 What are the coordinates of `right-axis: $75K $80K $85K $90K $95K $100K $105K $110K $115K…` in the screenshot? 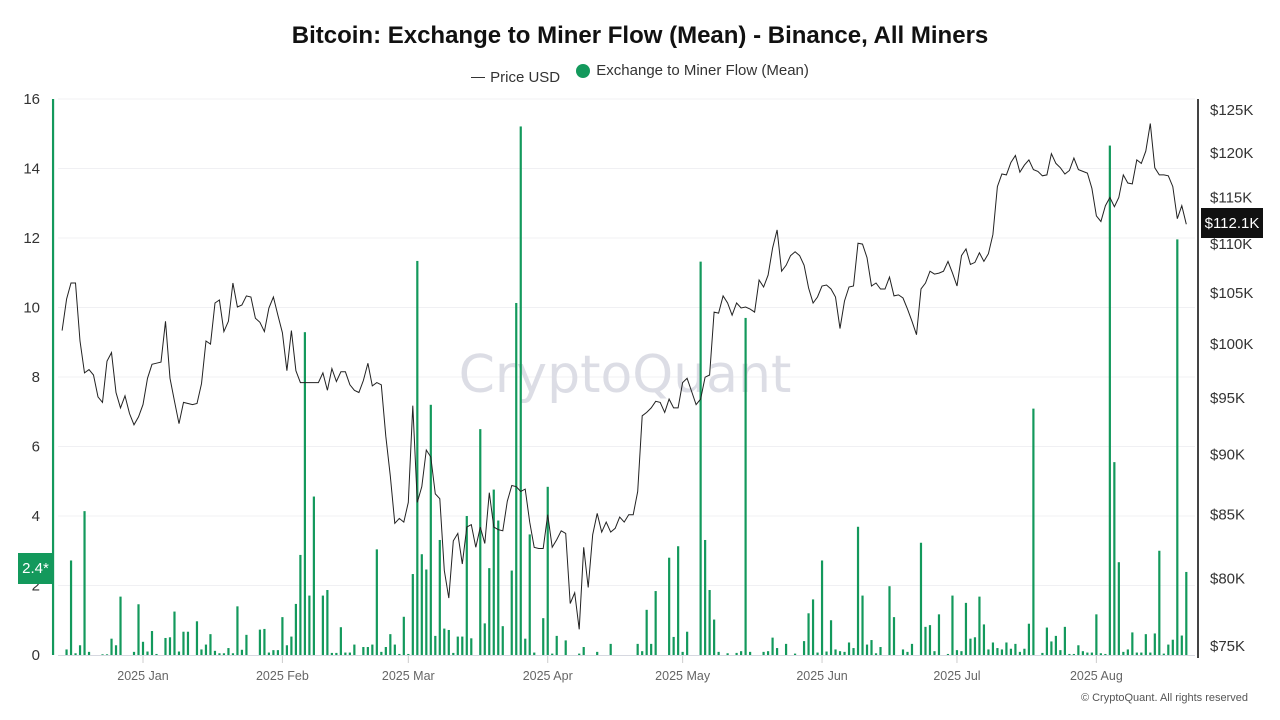 It's located at (1231, 378).